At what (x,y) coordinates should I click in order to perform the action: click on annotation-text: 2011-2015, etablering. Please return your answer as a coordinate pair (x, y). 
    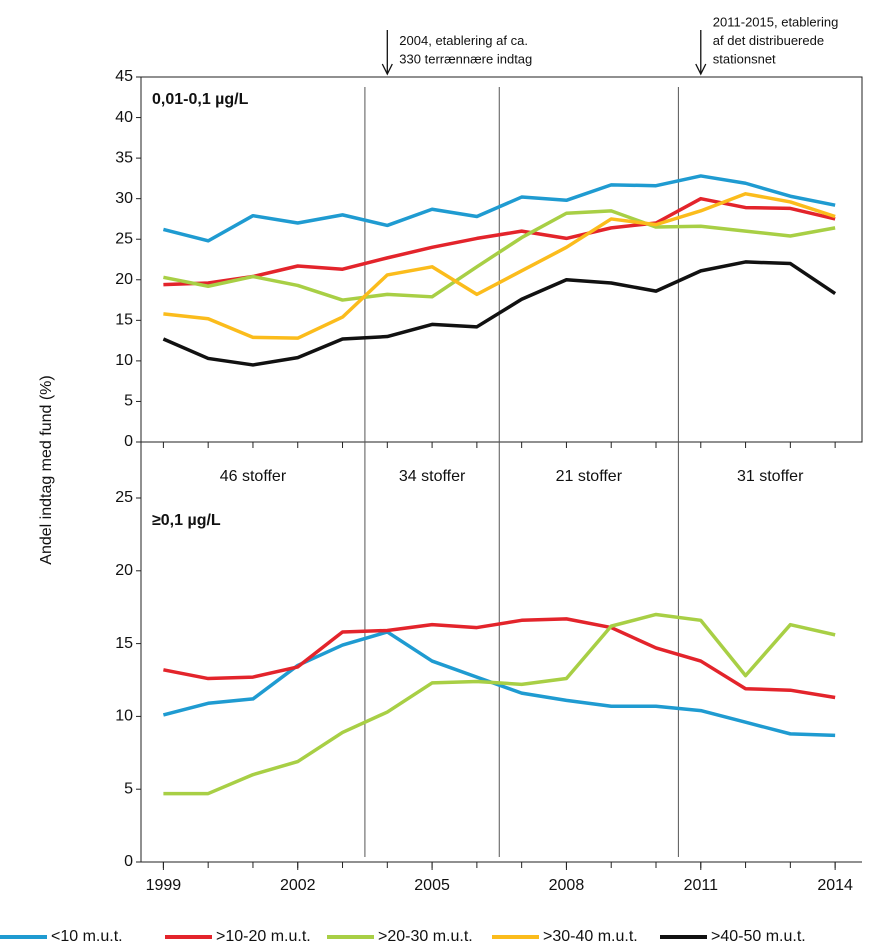
    Looking at the image, I should click on (776, 21).